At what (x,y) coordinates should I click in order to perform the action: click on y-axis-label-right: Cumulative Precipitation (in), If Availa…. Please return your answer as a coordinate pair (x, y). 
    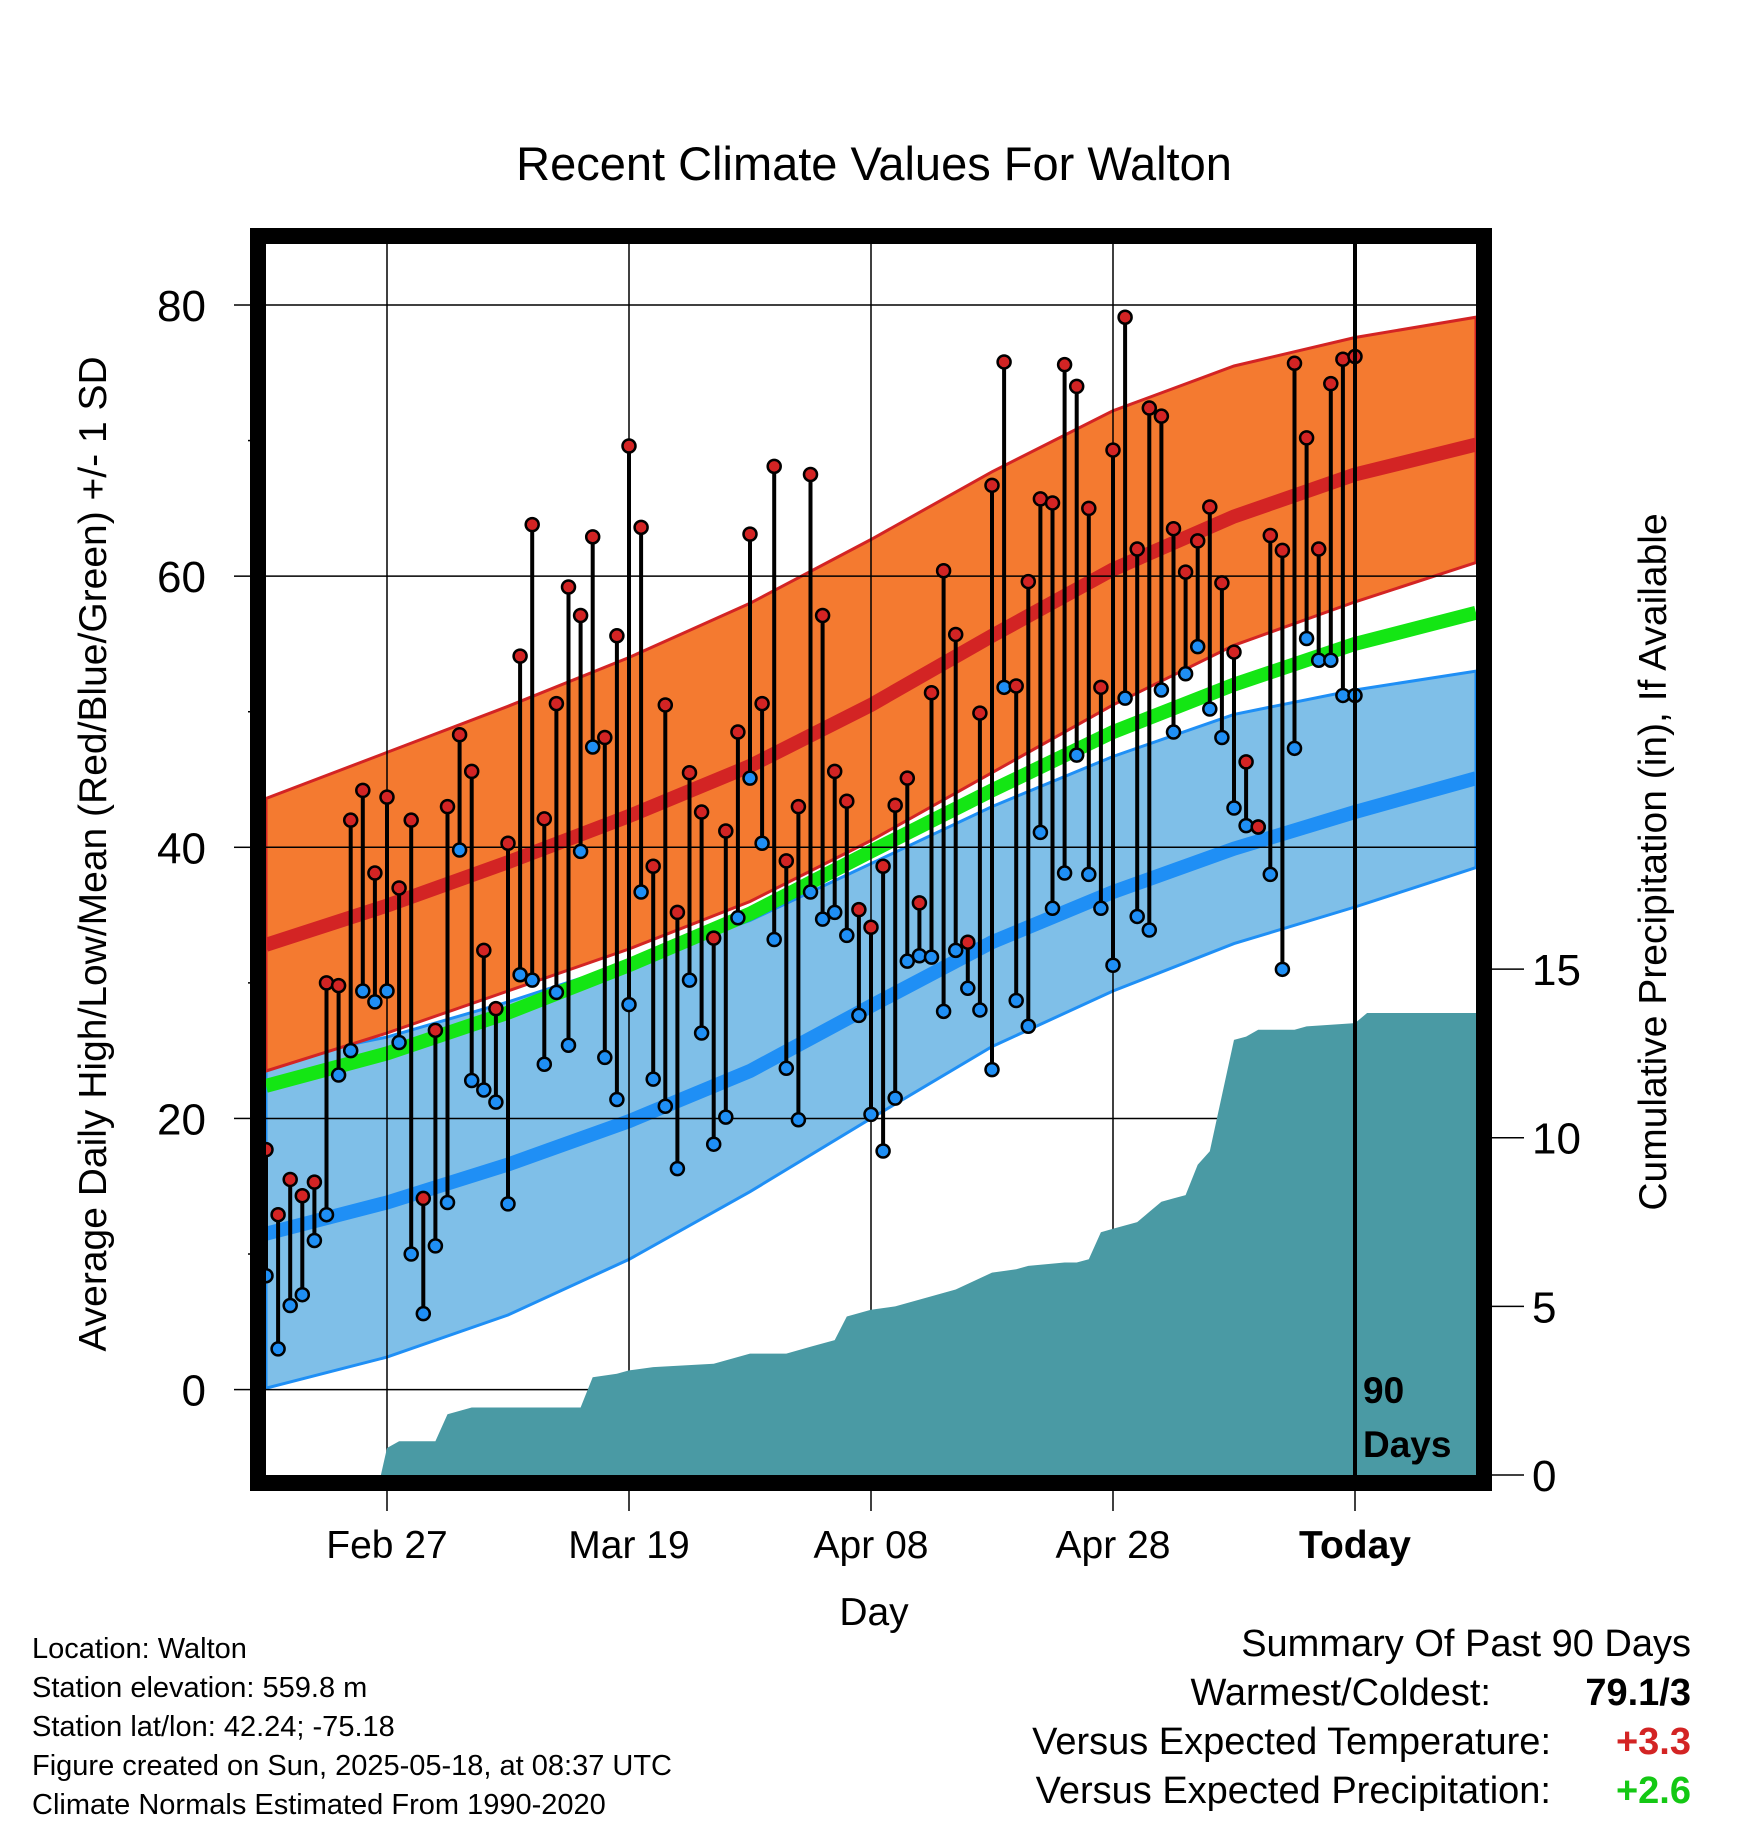
    Looking at the image, I should click on (1653, 861).